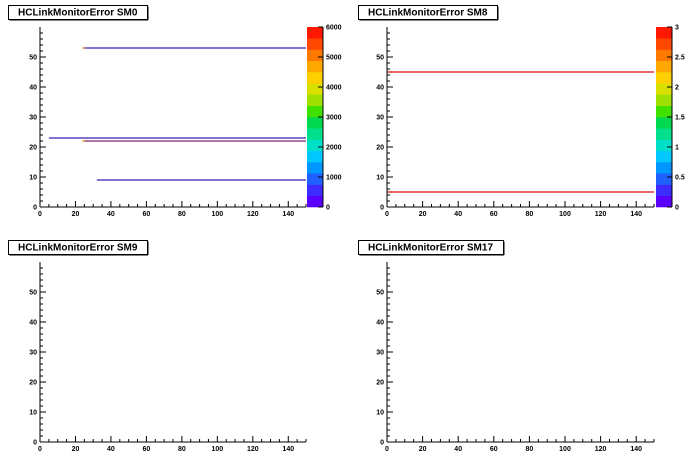 This screenshot has width=696, height=472. What do you see at coordinates (677, 28) in the screenshot?
I see `colorbar-tick-label: 3` at bounding box center [677, 28].